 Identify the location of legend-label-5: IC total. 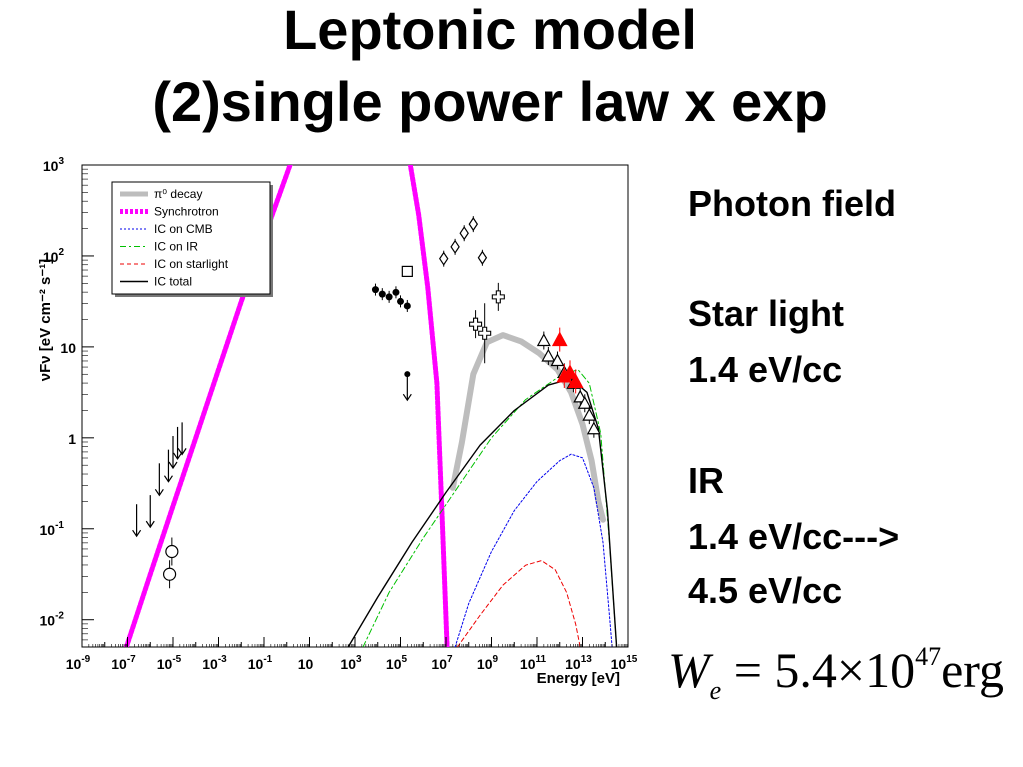
(173, 282).